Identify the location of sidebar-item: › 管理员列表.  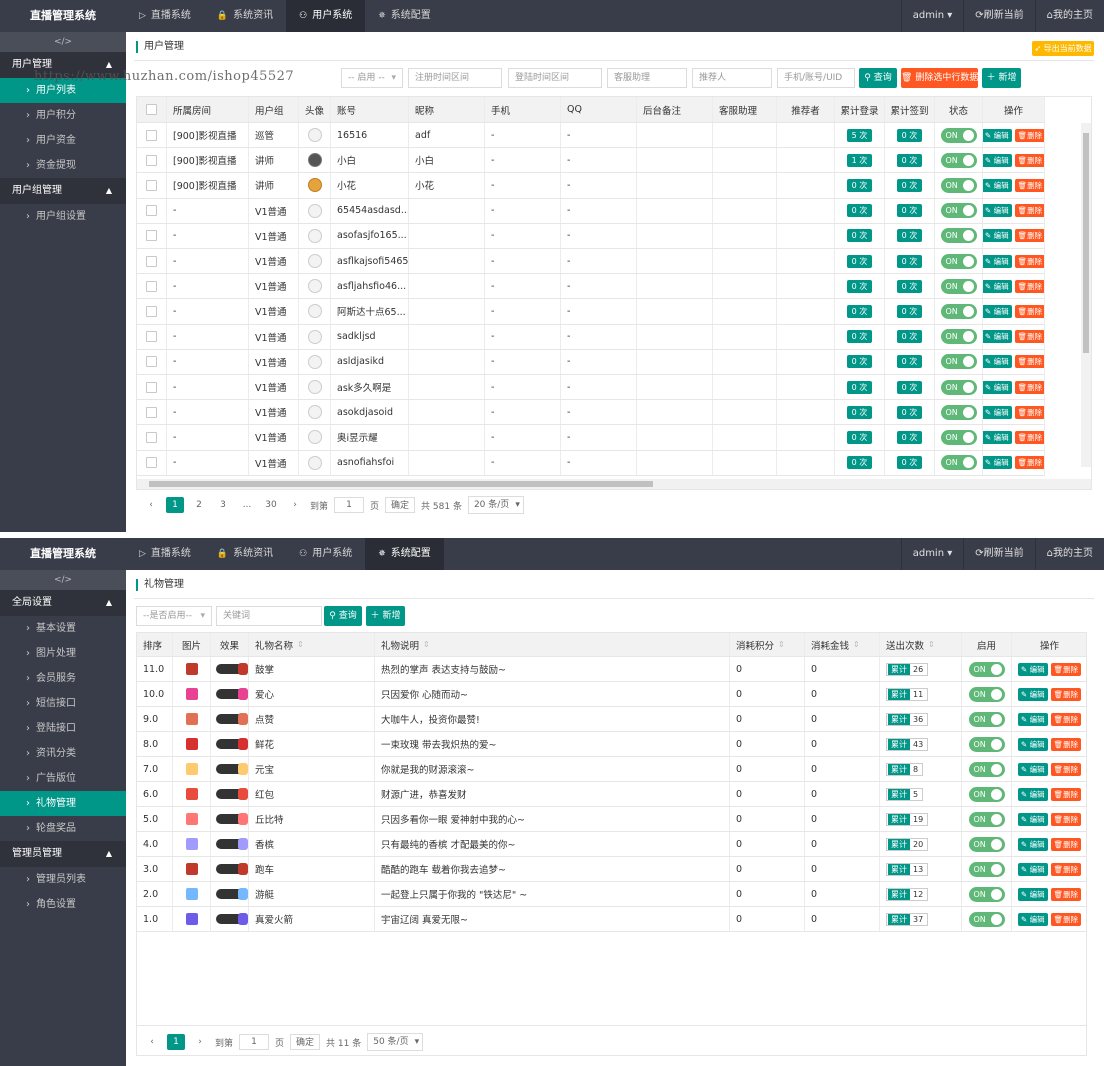
(63, 879).